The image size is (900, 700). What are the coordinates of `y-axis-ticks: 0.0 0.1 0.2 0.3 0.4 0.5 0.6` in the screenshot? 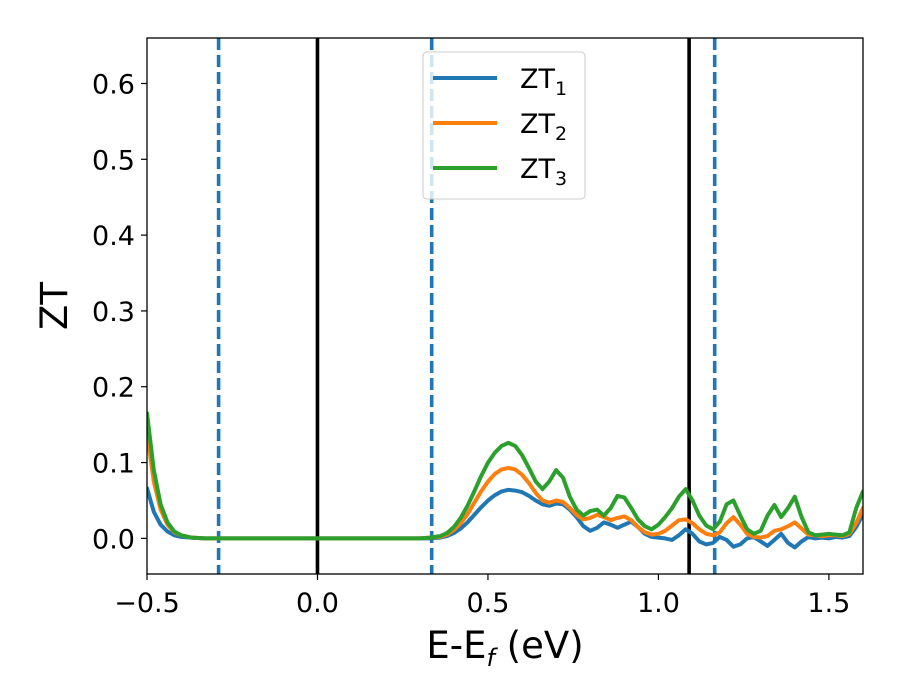 It's located at (119, 312).